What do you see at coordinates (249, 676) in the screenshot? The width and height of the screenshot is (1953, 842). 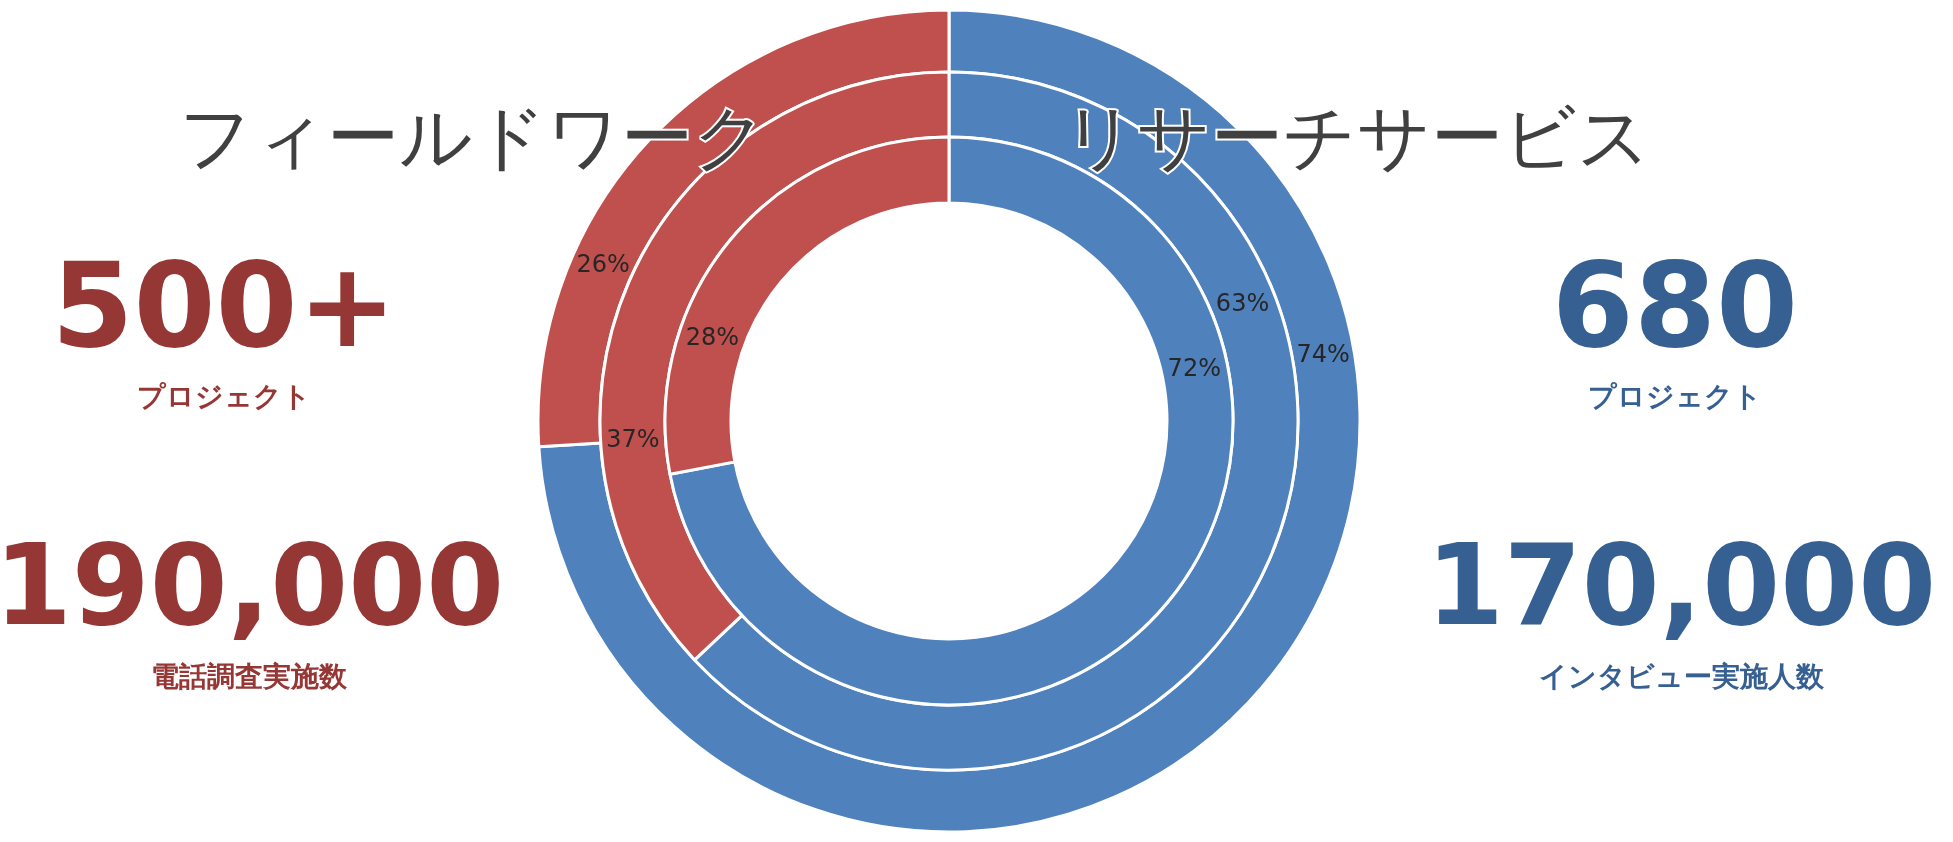 I see `text: 電話調査実施数` at bounding box center [249, 676].